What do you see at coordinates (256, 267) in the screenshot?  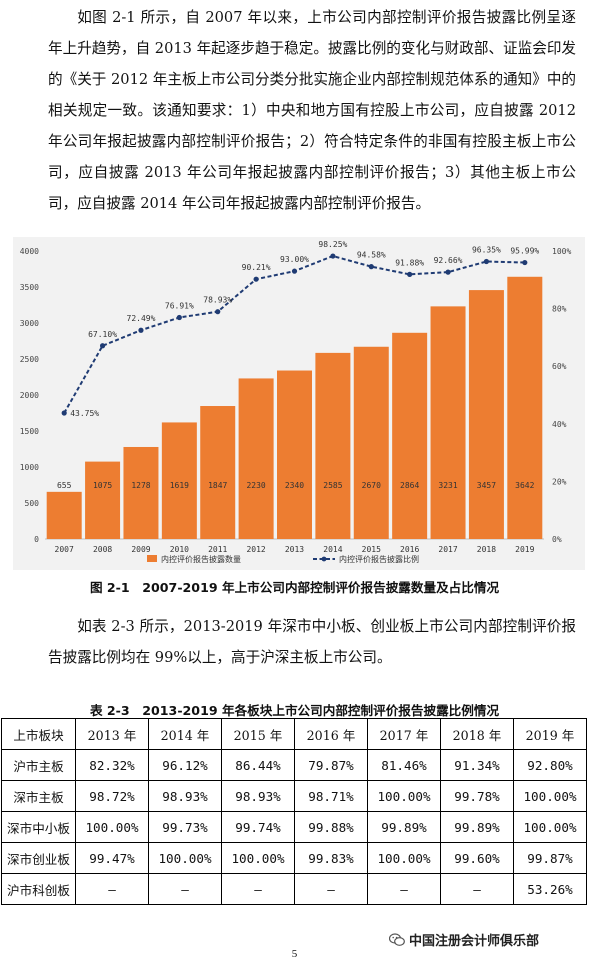 I see `ratio-value-label: 90.21%` at bounding box center [256, 267].